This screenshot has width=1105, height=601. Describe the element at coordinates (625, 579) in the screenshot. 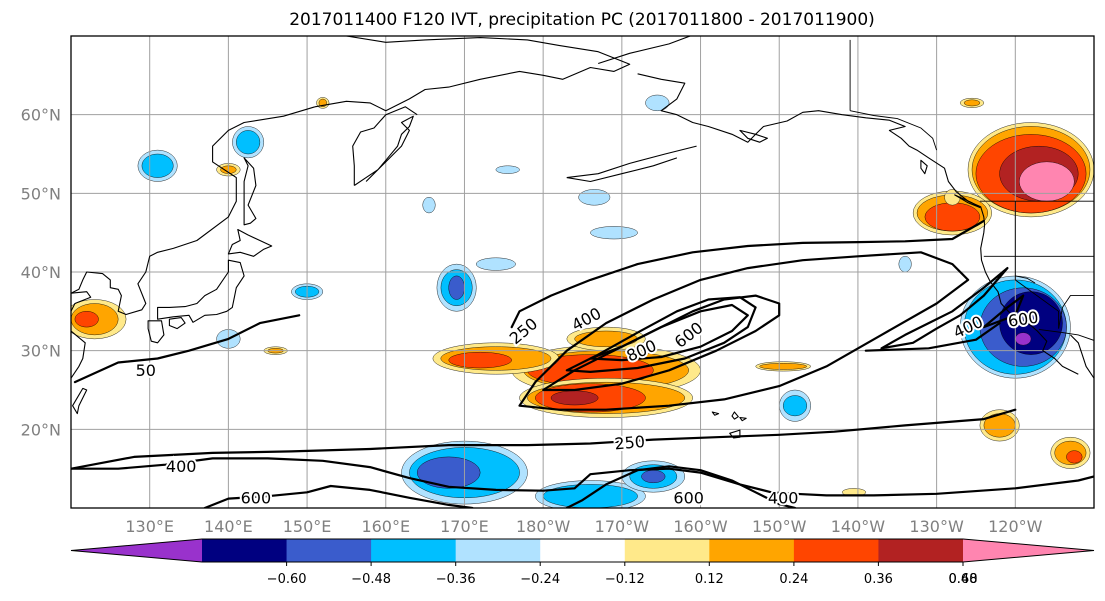

I see `colorbar-tick-label: −0.12` at that location.